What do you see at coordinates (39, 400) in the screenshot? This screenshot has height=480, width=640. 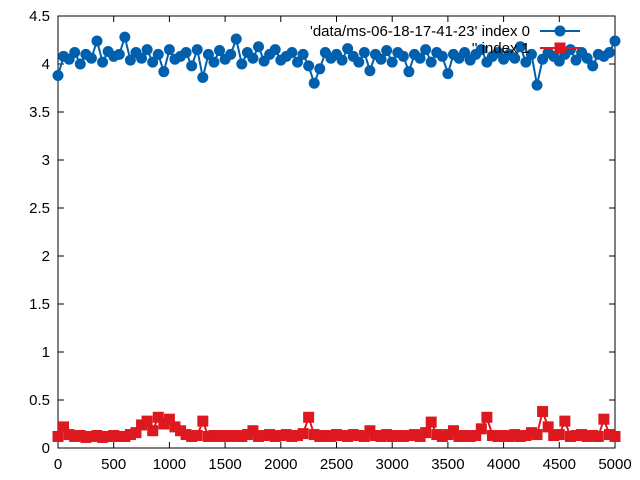 I see `y-tick-label: 0.5` at bounding box center [39, 400].